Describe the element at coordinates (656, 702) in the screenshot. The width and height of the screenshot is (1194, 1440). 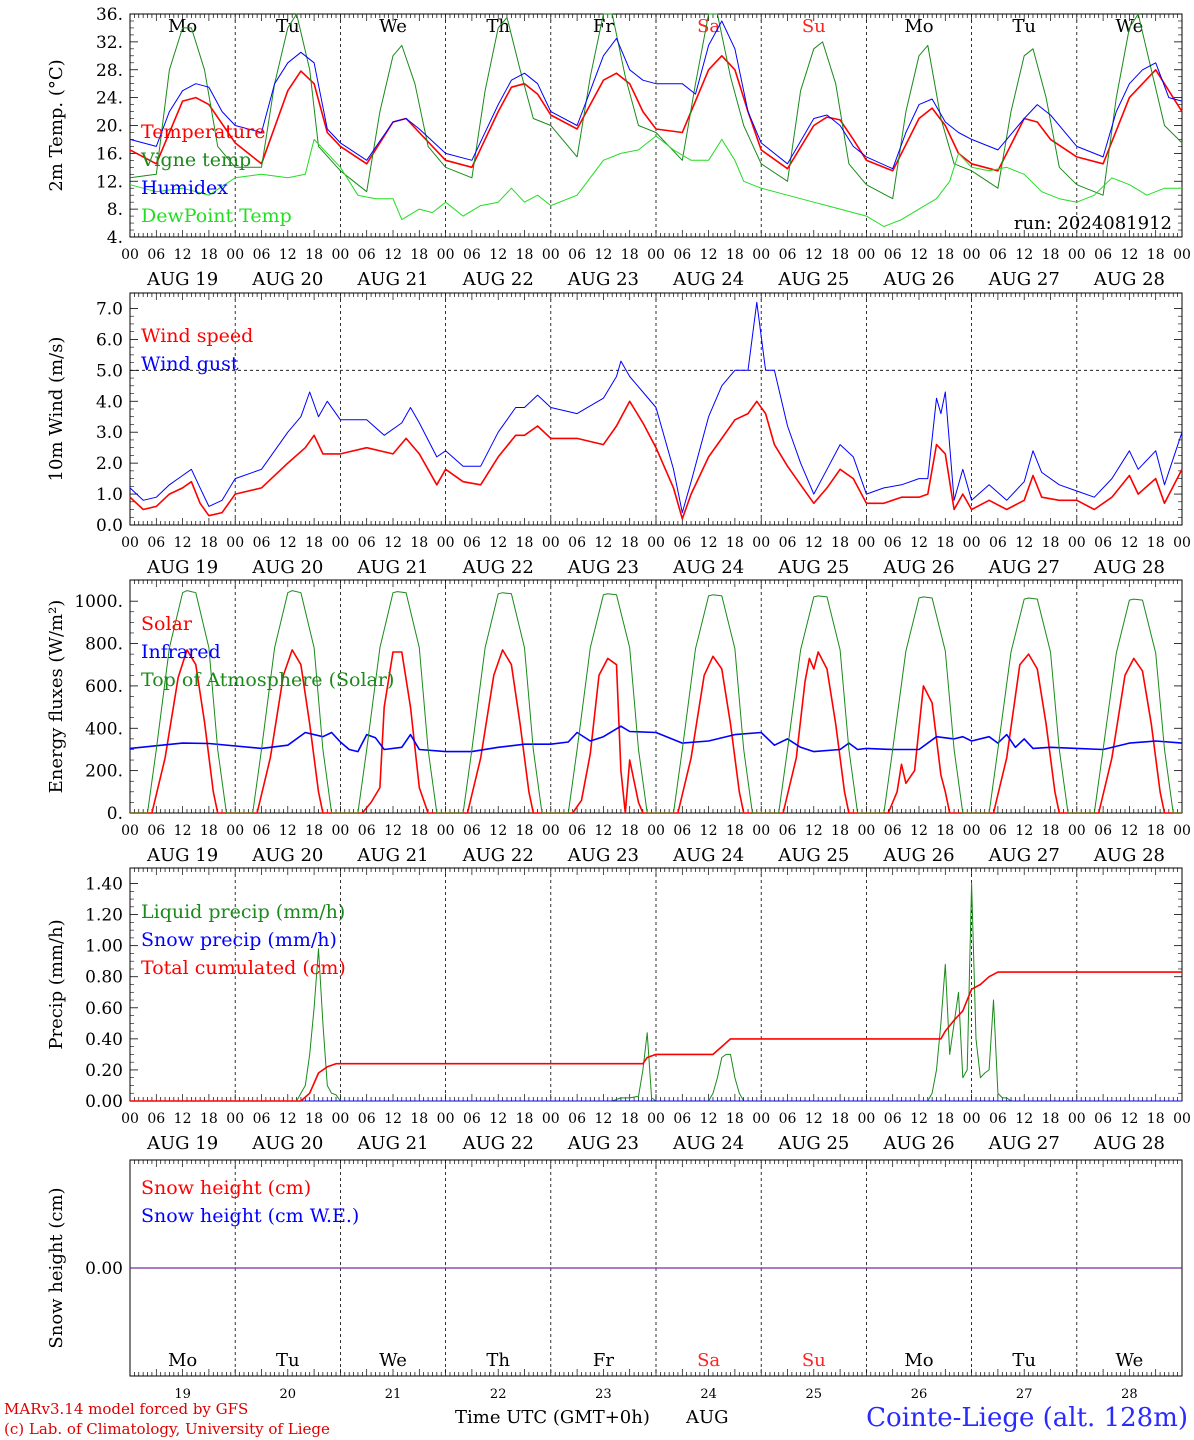
I see `series-line-top-of-atmosphere-solar` at that location.